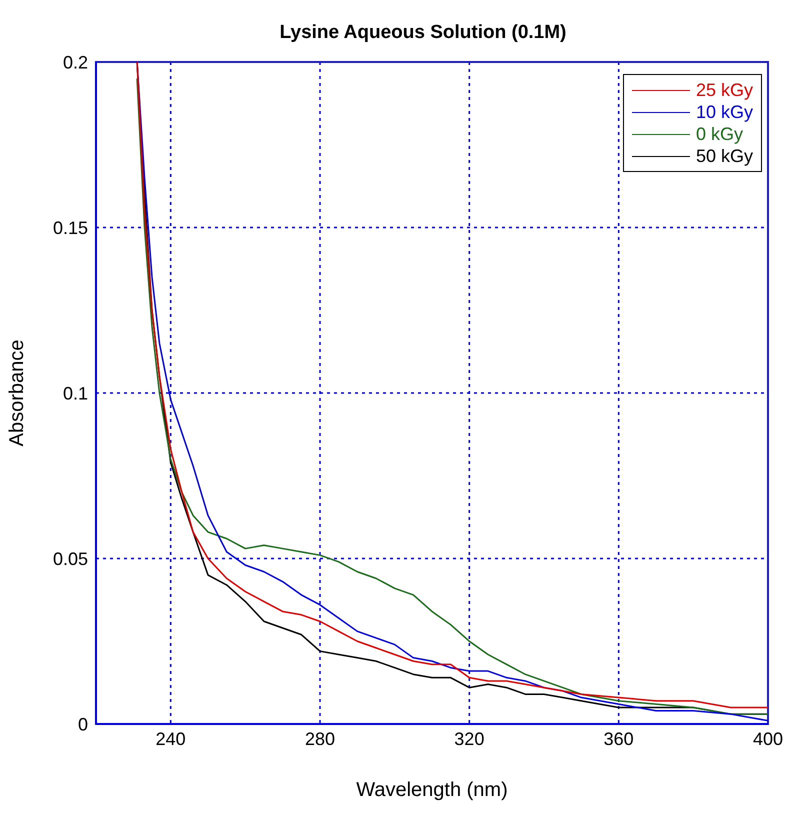 This screenshot has height=837, width=797. I want to click on y-axis-title: Absorbance, so click(17, 393).